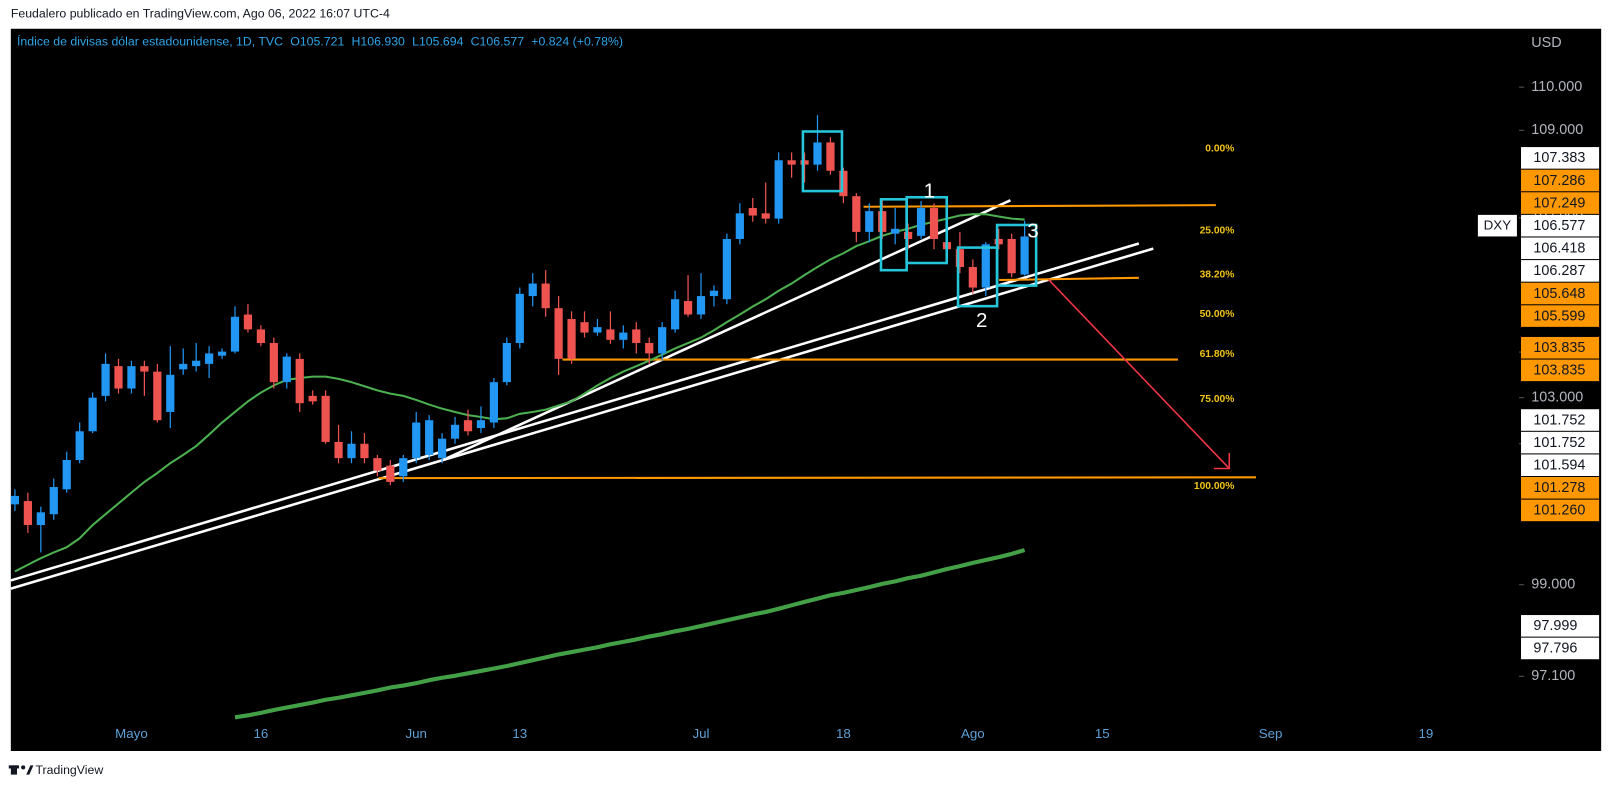 This screenshot has height=789, width=1612. Describe the element at coordinates (1559, 226) in the screenshot. I see `price-label: 106.577` at that location.